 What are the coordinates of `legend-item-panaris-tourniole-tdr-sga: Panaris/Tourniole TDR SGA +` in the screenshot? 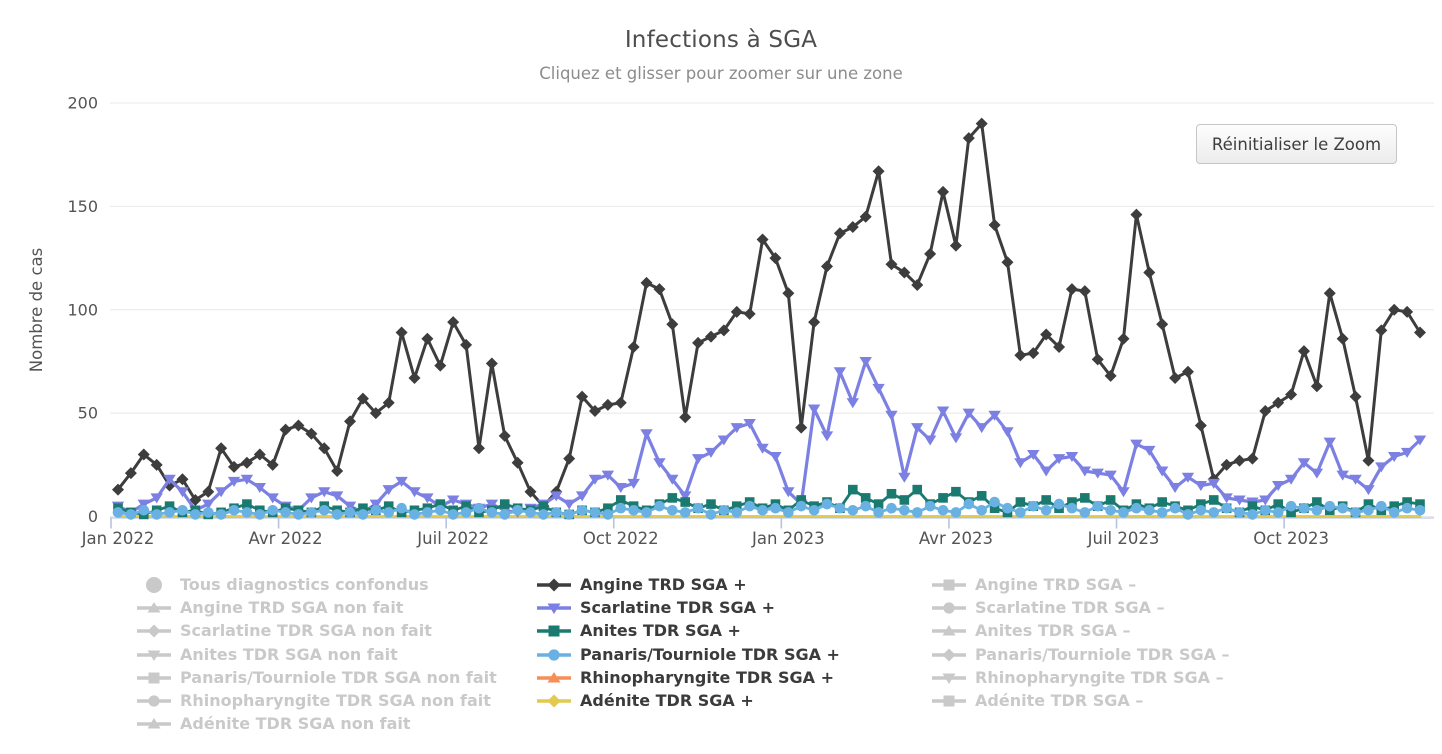 It's located at (688, 654).